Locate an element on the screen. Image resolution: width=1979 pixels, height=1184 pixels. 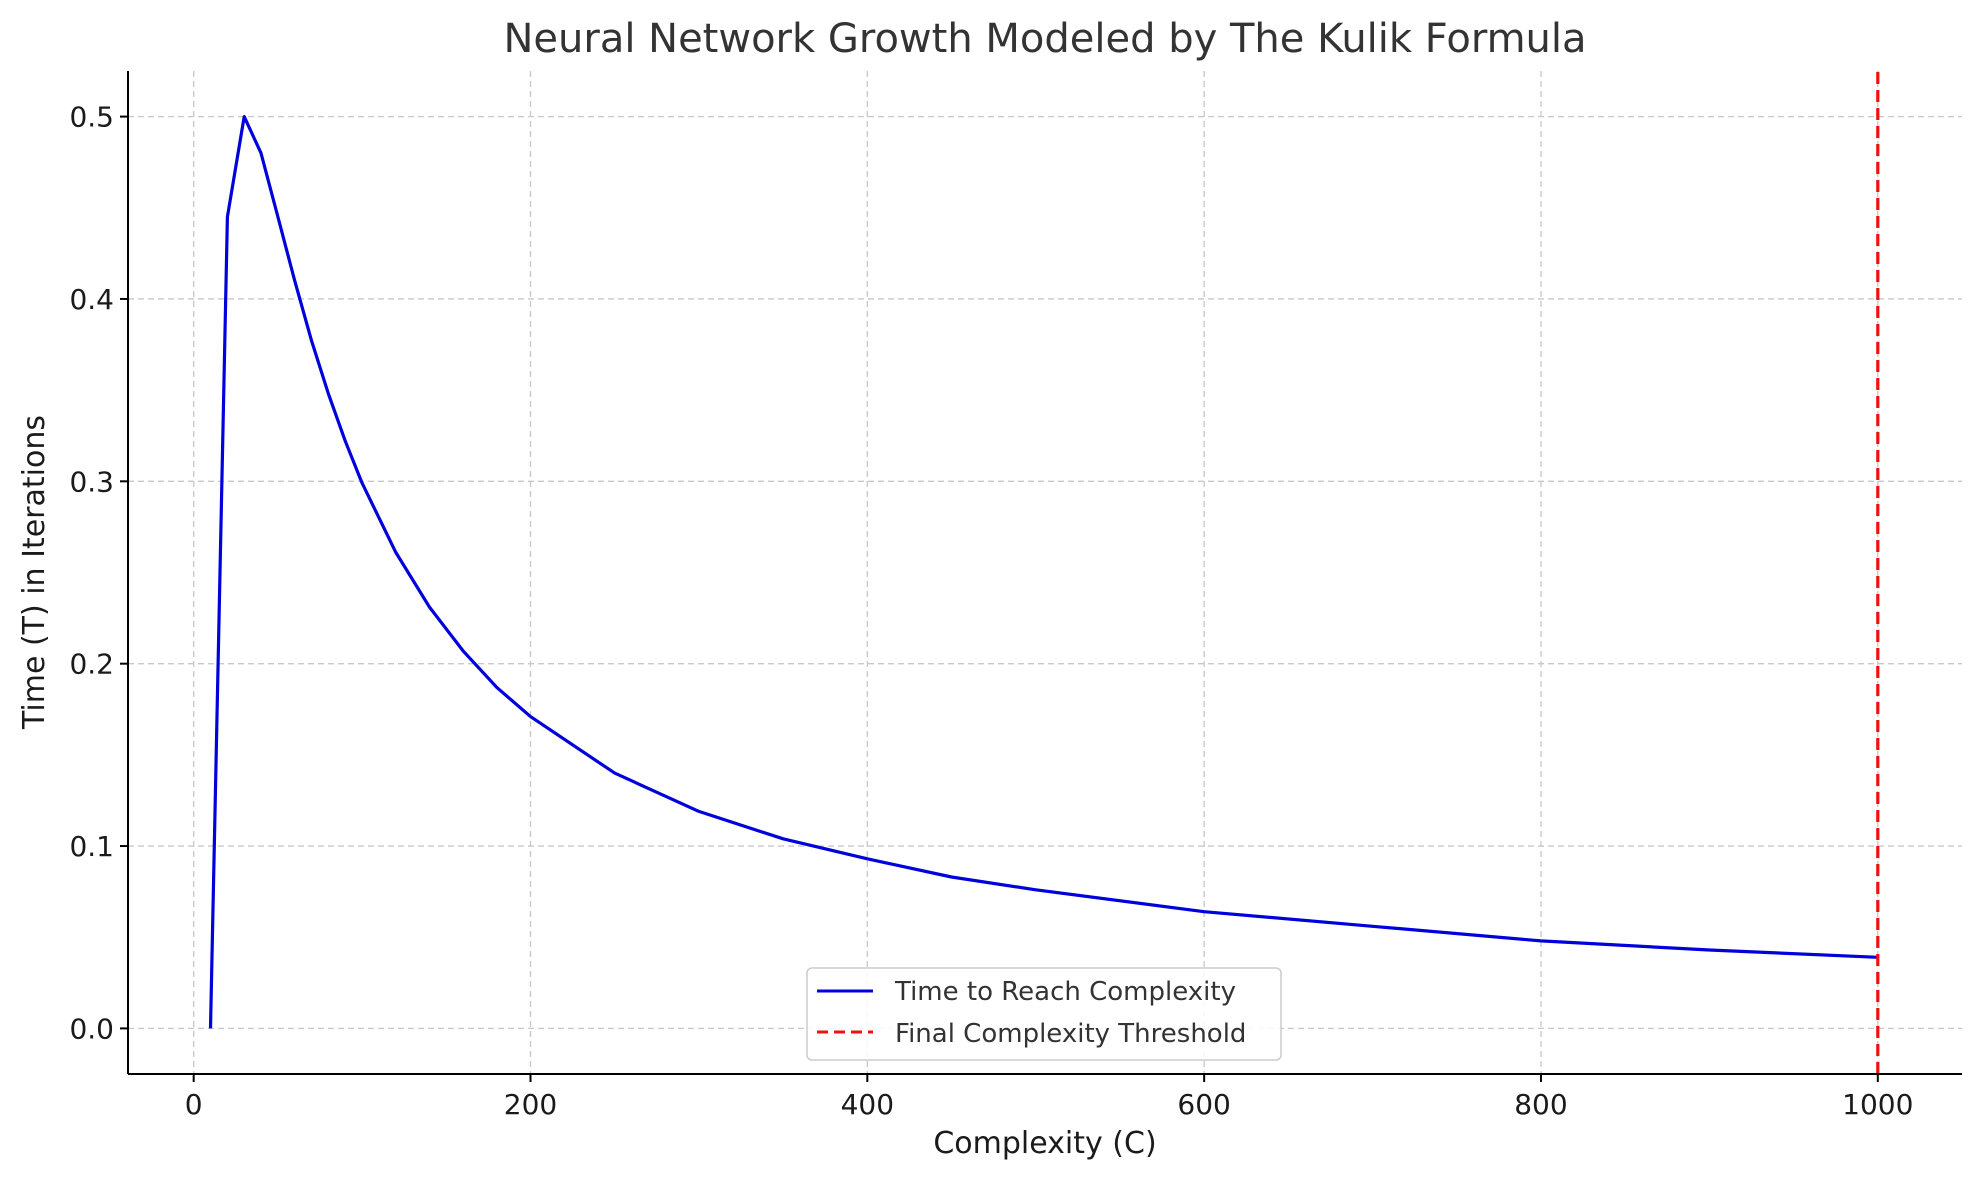
legend-box is located at coordinates (1044, 1014).